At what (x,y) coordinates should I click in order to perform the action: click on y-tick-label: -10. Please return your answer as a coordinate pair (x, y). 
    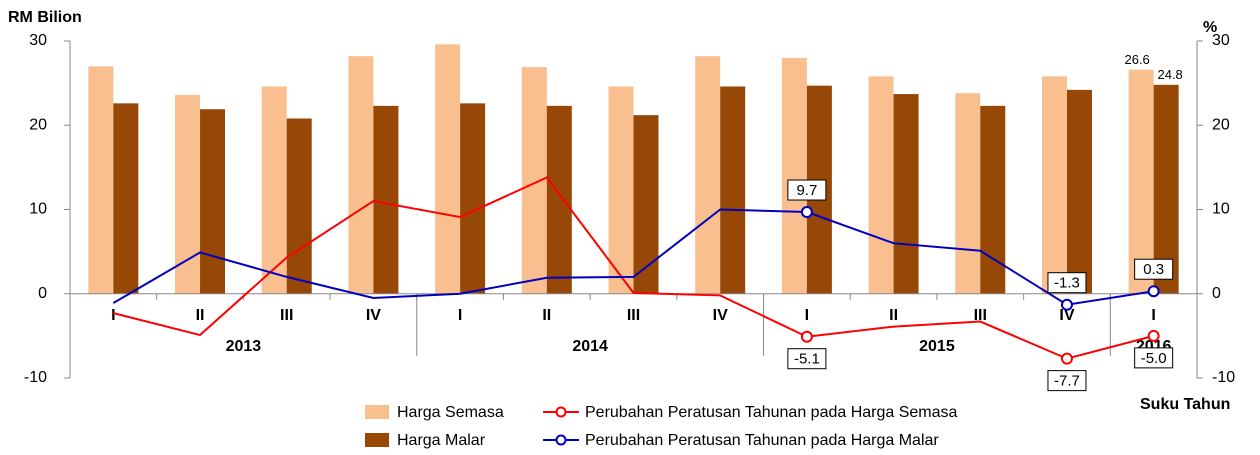
    Looking at the image, I should click on (35, 377).